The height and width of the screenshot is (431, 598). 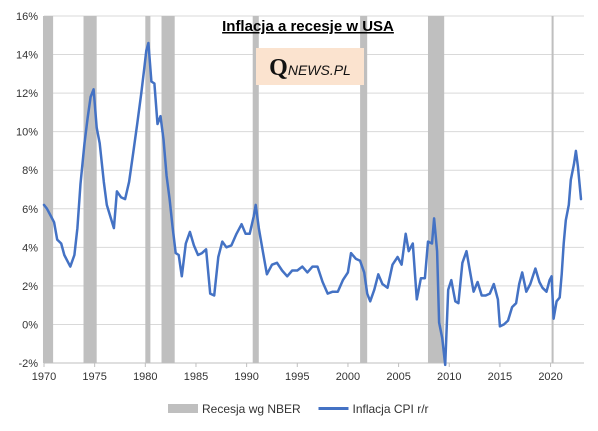 What do you see at coordinates (30, 171) in the screenshot?
I see `y-tick-label-5: 8%` at bounding box center [30, 171].